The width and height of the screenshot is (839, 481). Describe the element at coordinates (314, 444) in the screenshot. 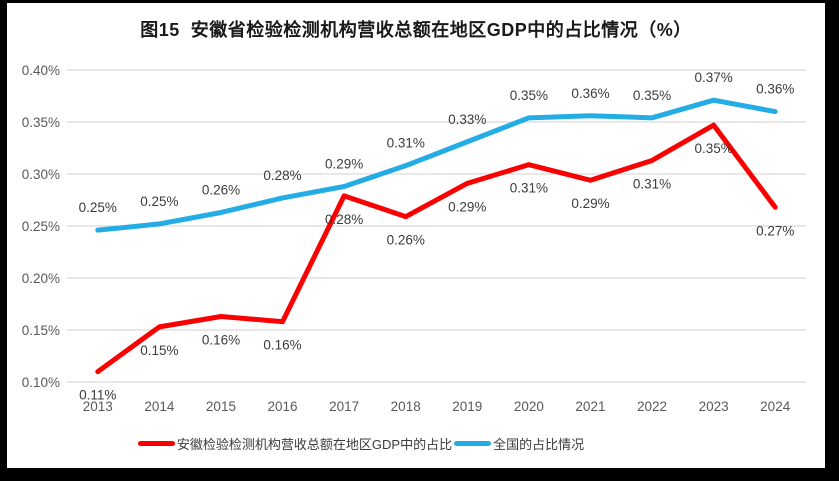

I see `legend-label-anhui: 安徽检验检测机构营收总额在地区GDP中的占比` at that location.